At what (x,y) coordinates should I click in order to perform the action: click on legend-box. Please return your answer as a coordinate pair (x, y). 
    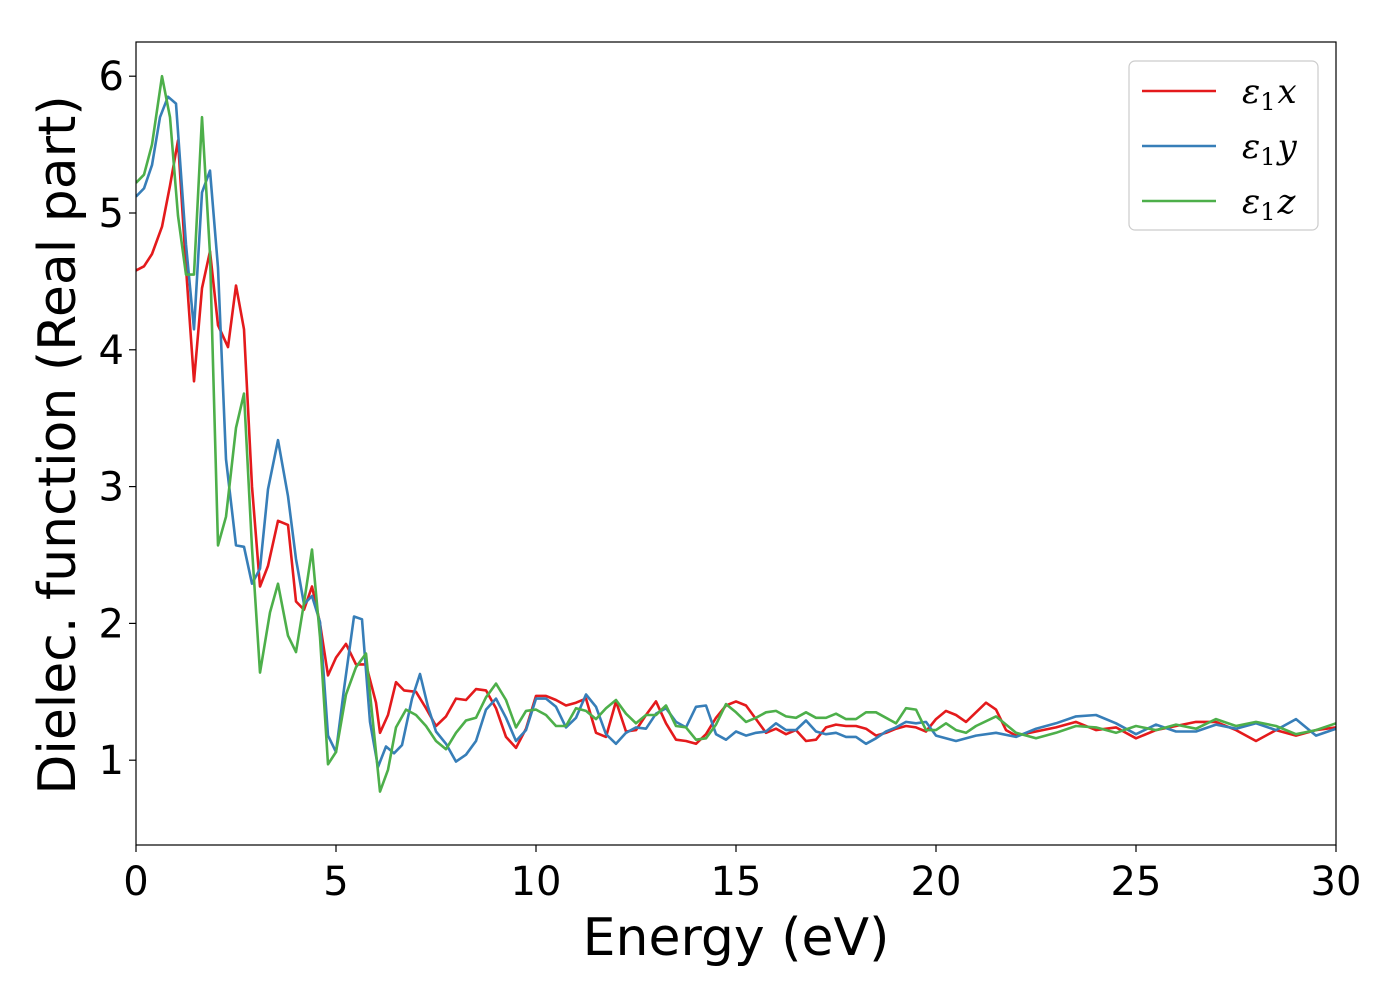
    Looking at the image, I should click on (1223, 145).